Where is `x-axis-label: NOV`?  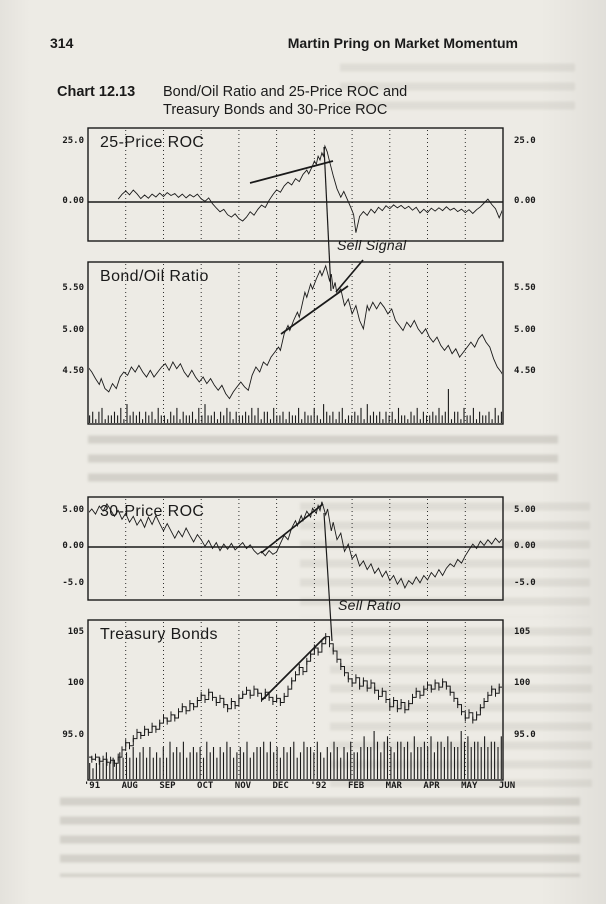 x-axis-label: NOV is located at coordinates (243, 786).